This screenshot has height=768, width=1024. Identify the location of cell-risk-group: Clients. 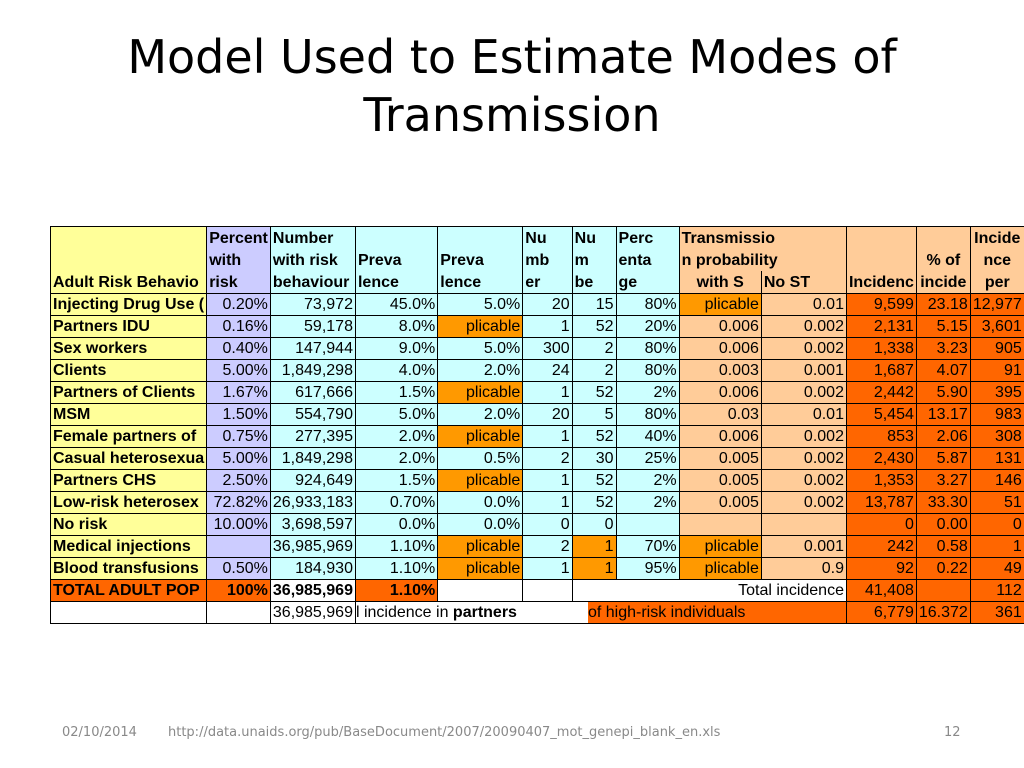
(128, 370).